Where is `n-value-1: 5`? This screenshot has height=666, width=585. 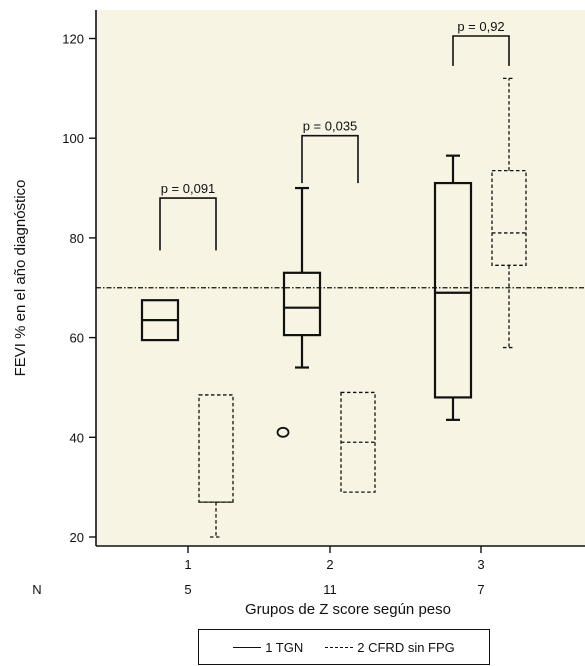 n-value-1: 5 is located at coordinates (187, 589).